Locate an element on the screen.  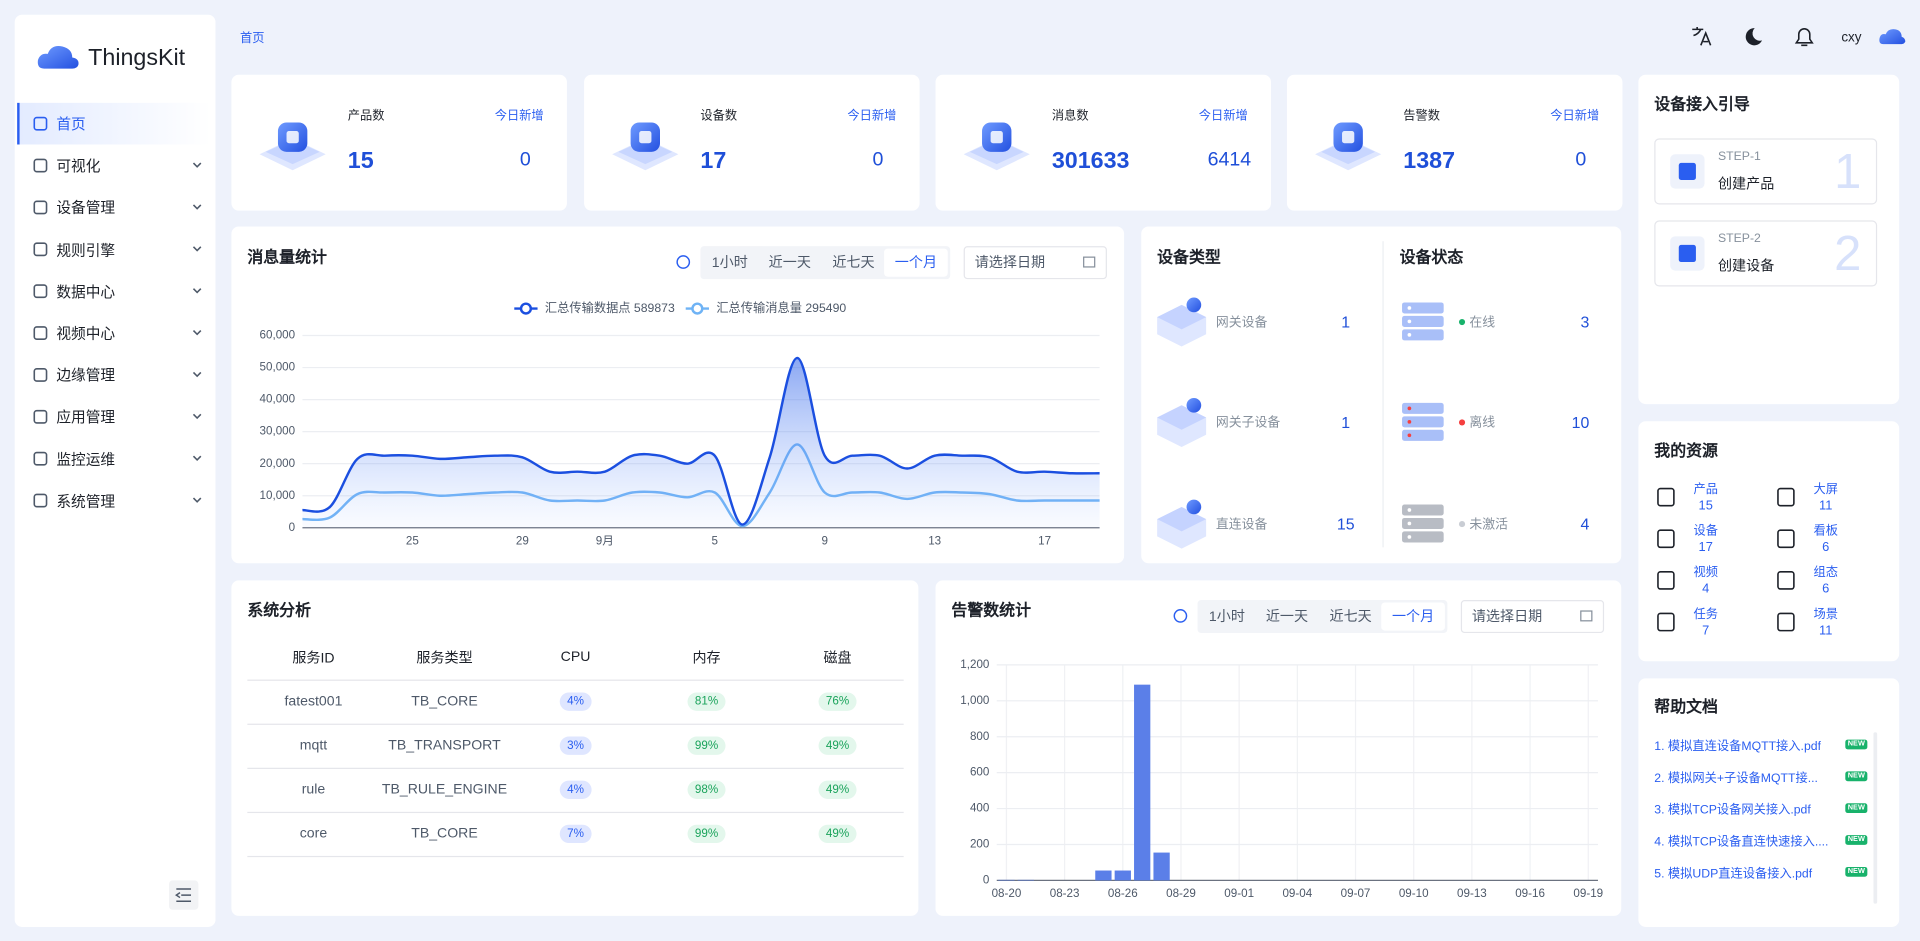
resource-label: 大屏 is located at coordinates (1825, 490).